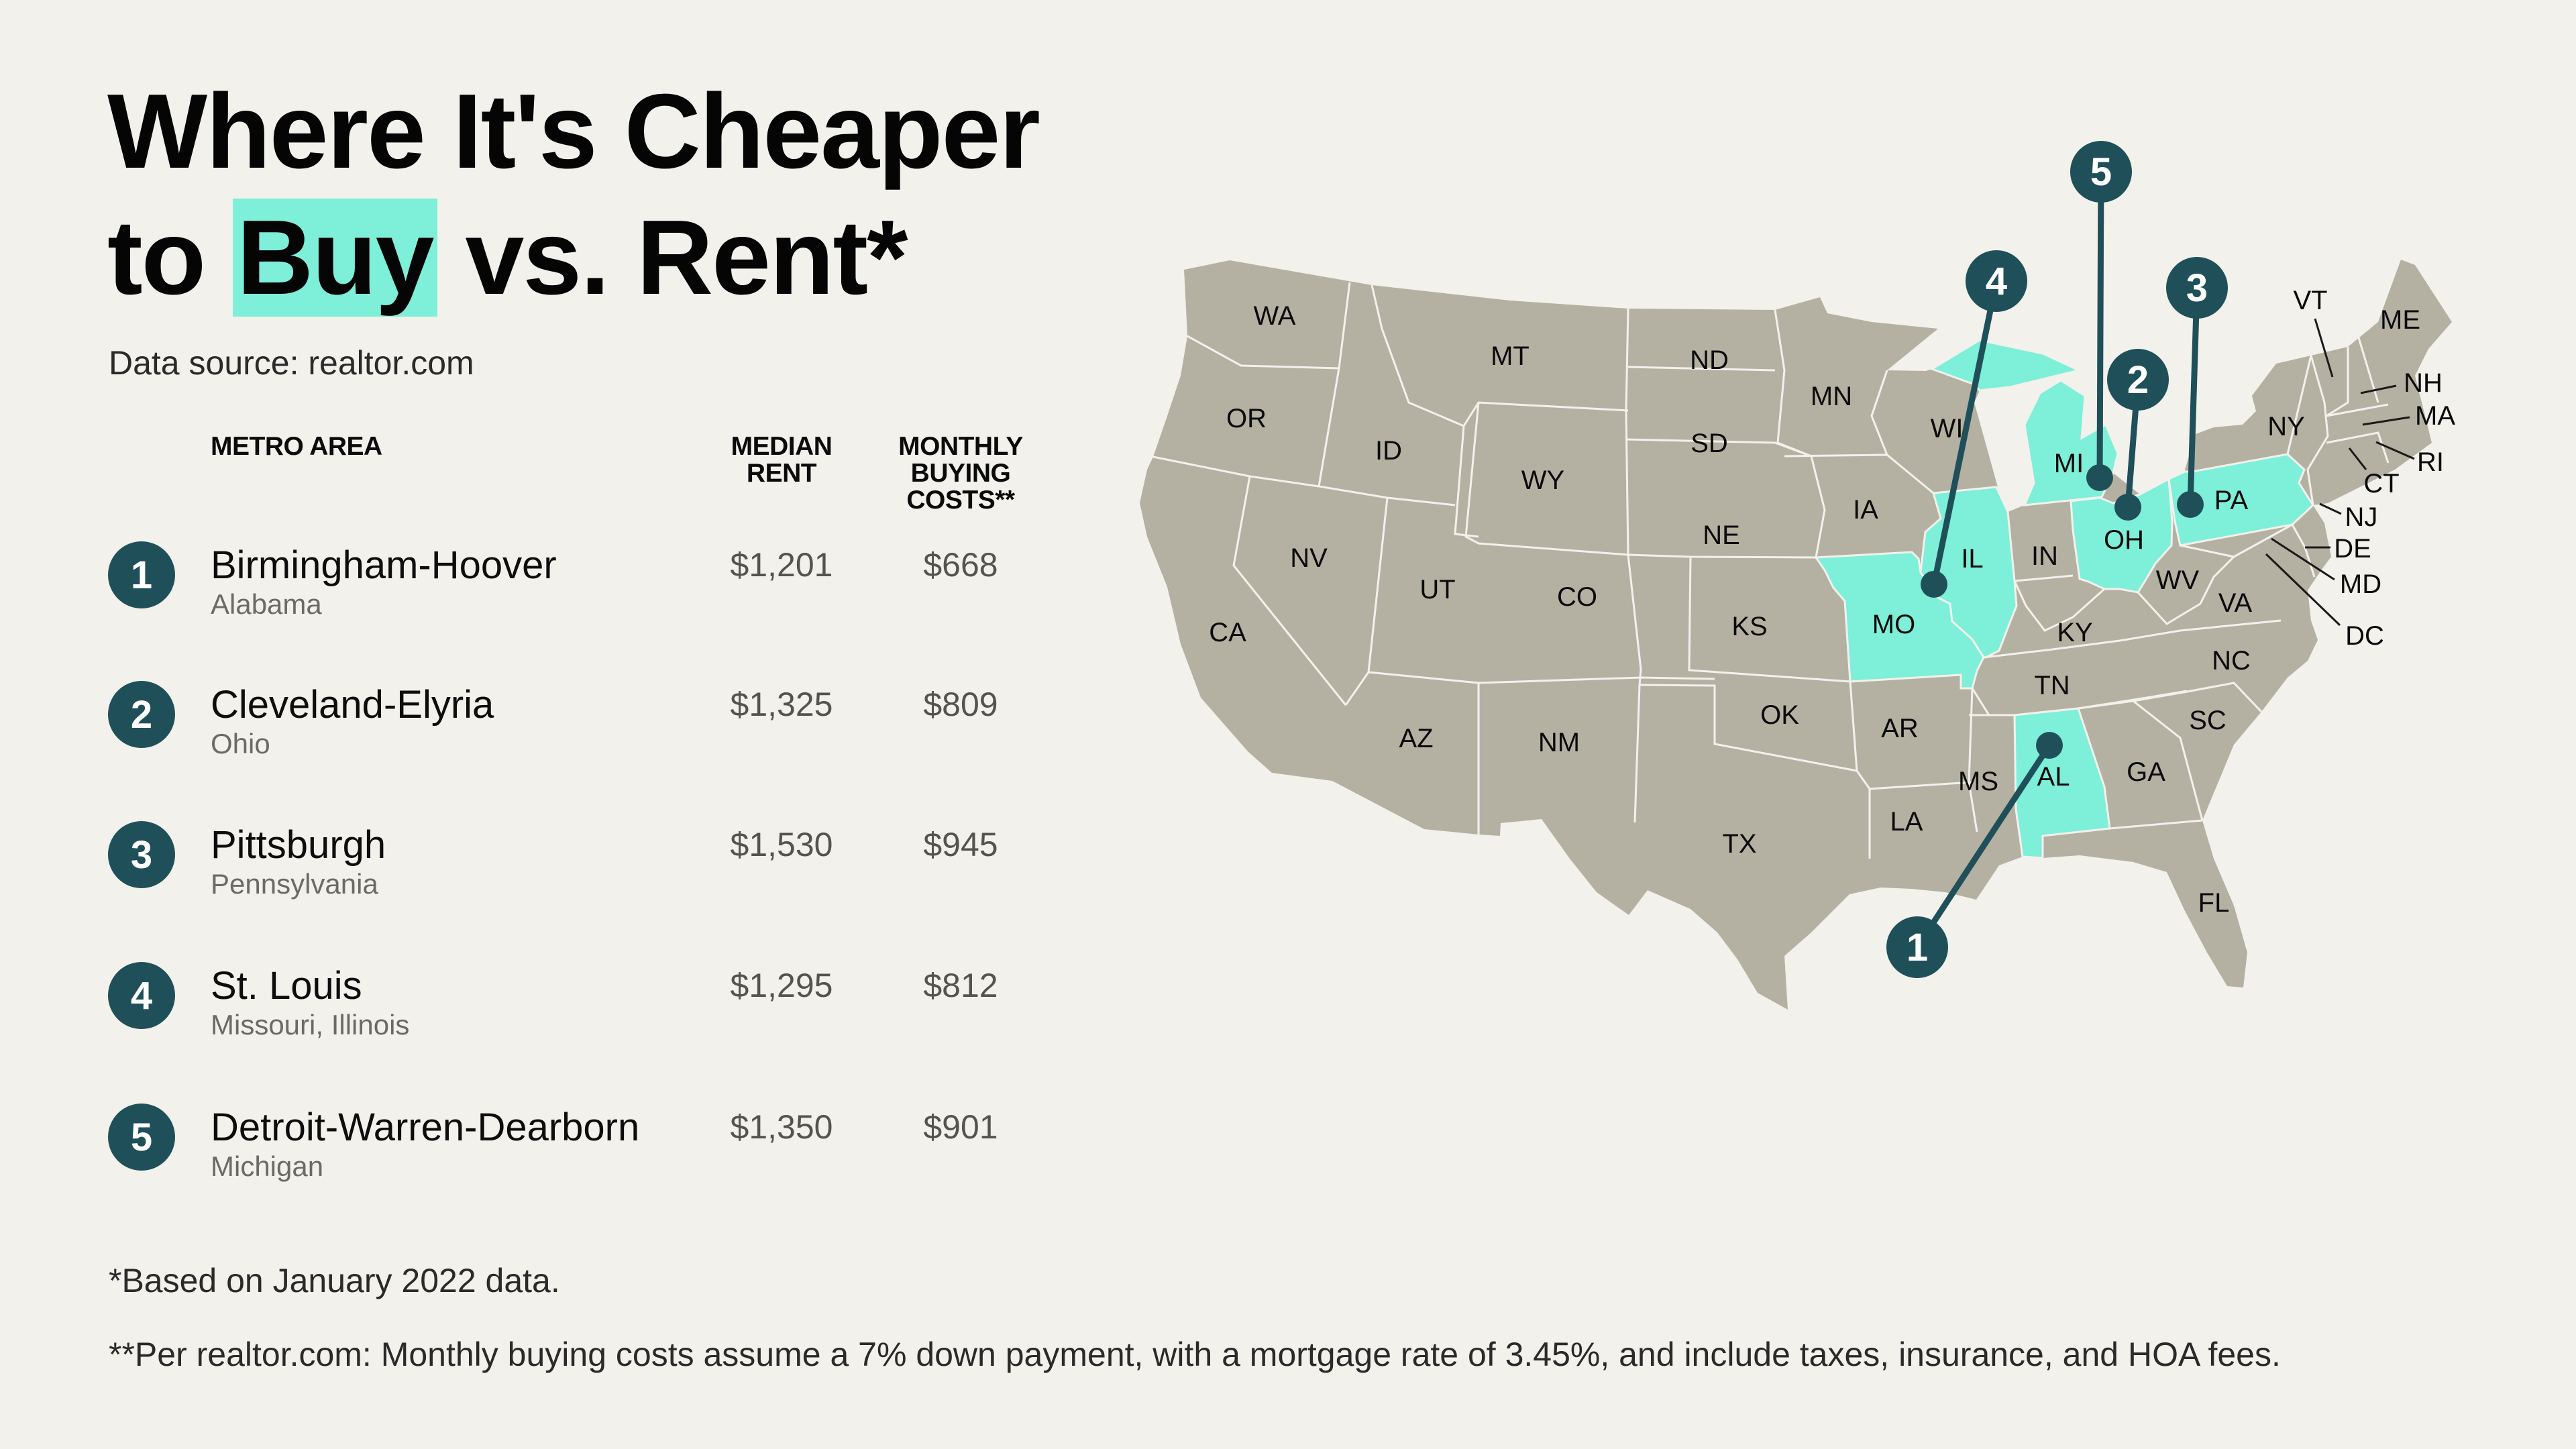 Image resolution: width=2576 pixels, height=1449 pixels. I want to click on state-label: KY, so click(2074, 632).